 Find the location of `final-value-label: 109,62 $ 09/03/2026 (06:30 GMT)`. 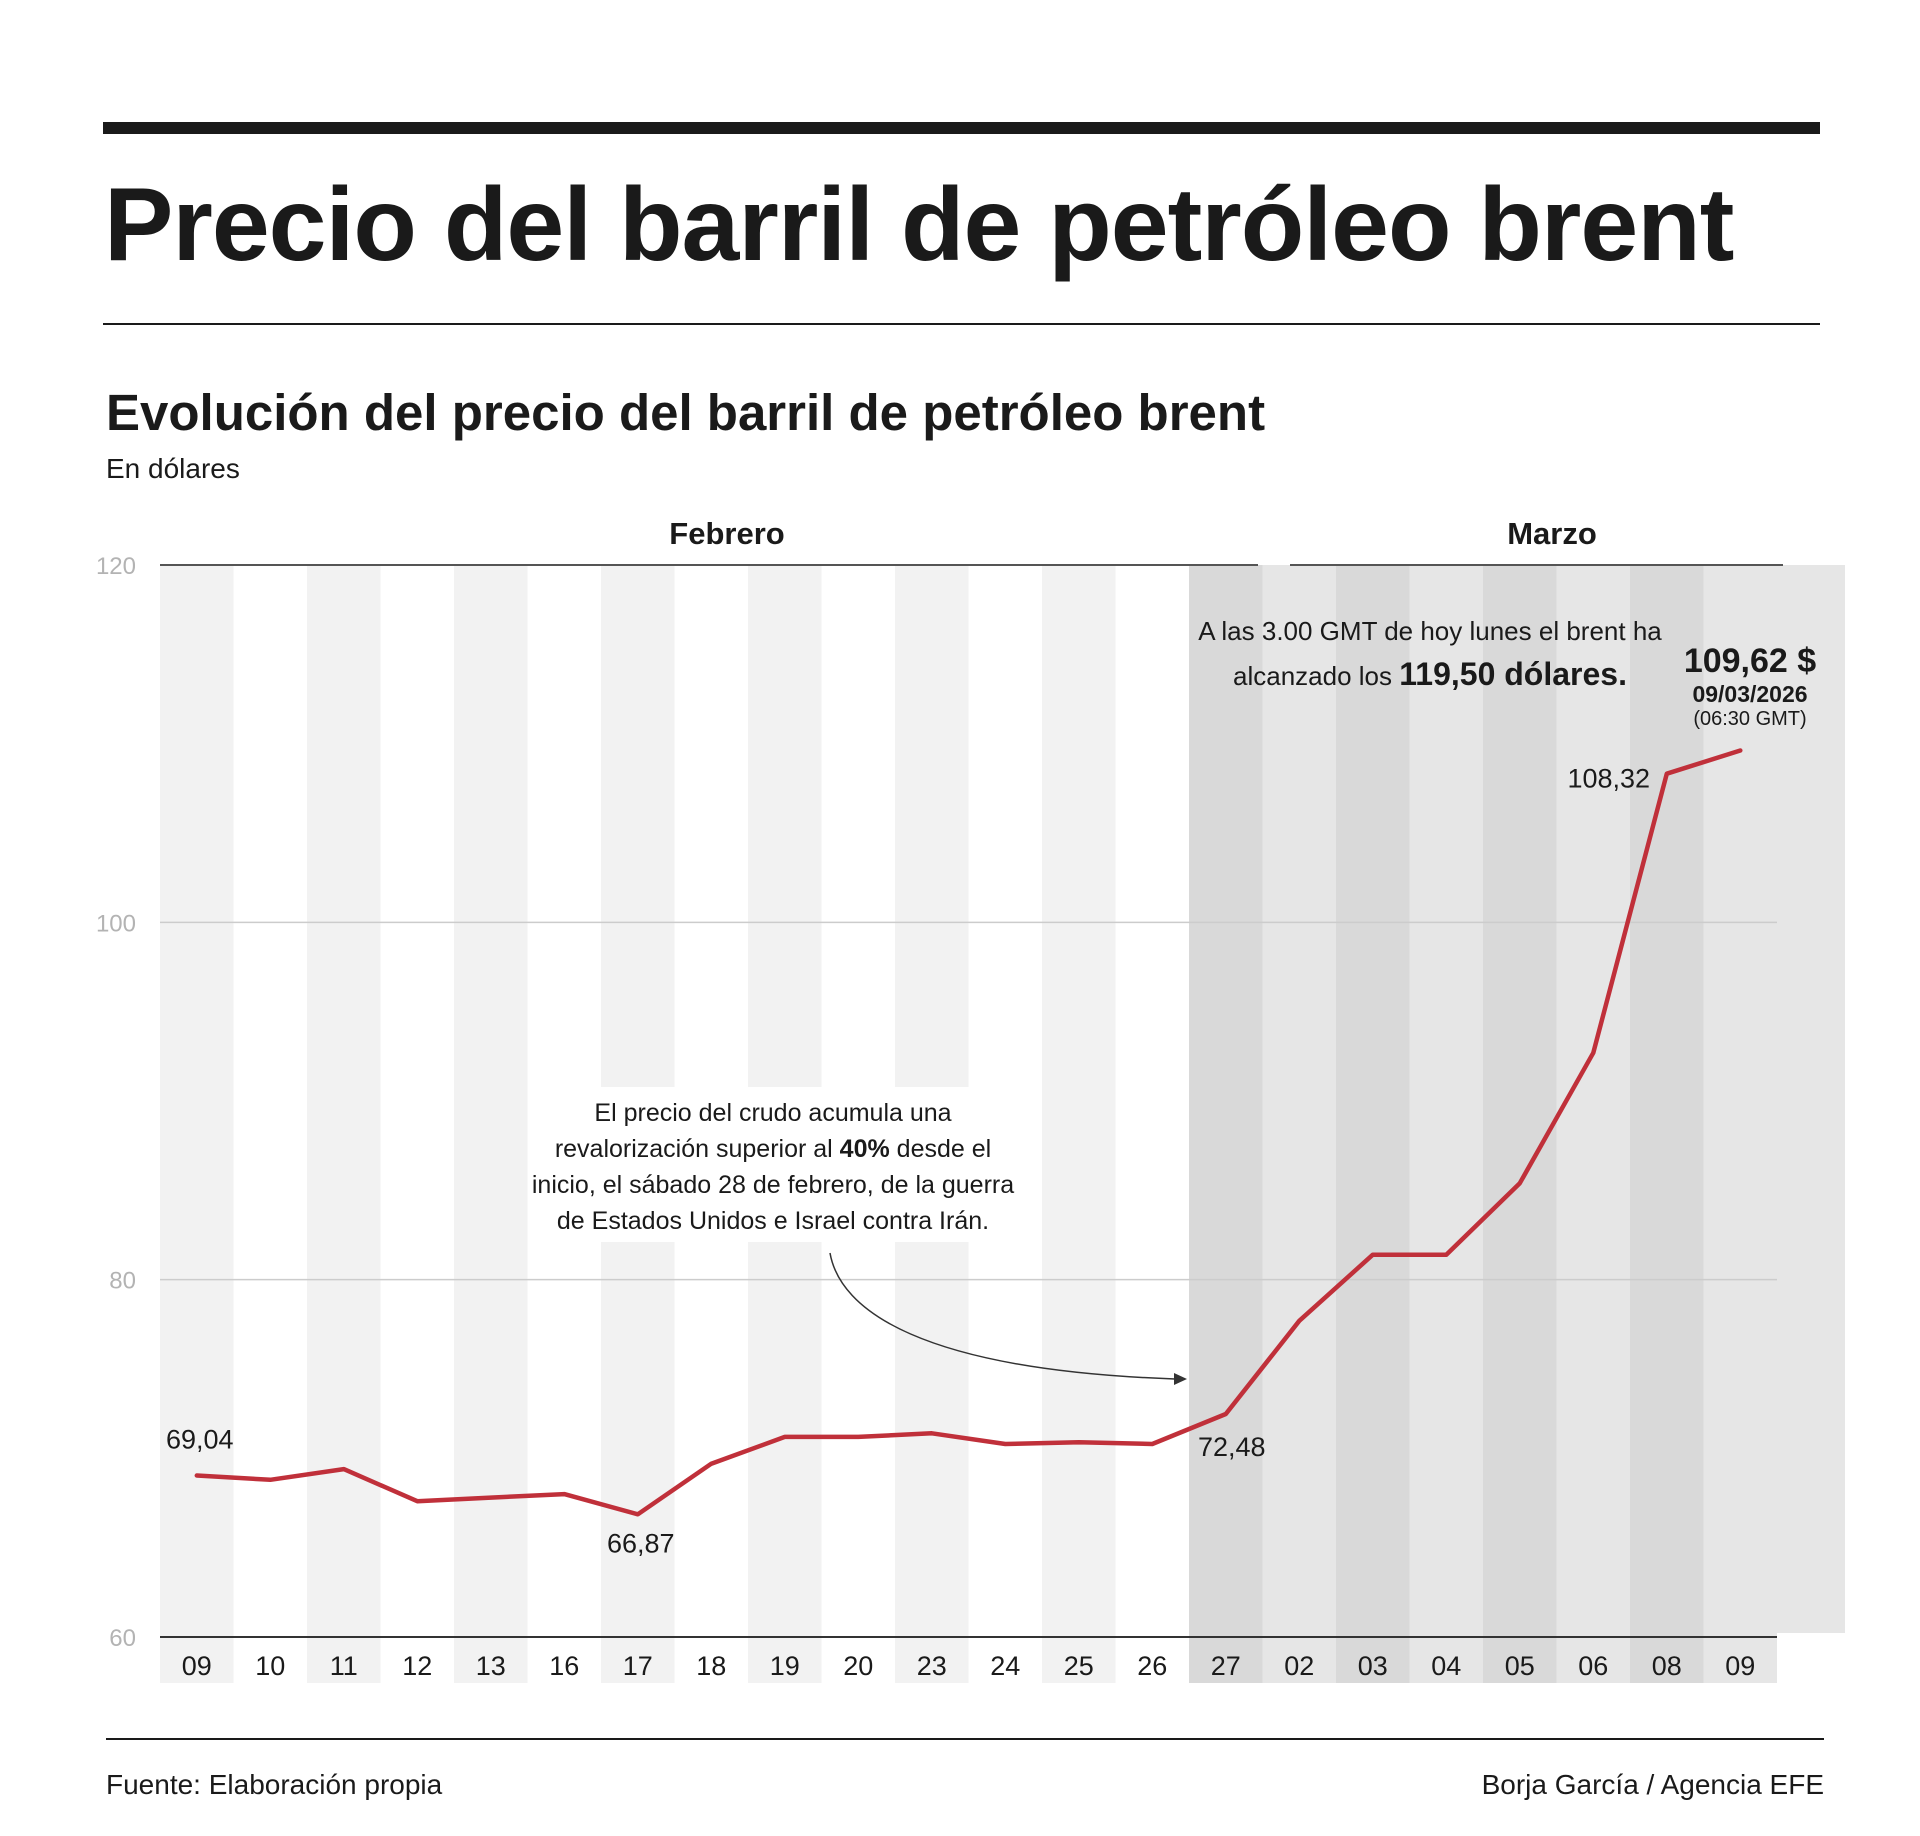

final-value-label: 109,62 $ 09/03/2026 (06:30 GMT) is located at coordinates (1750, 686).